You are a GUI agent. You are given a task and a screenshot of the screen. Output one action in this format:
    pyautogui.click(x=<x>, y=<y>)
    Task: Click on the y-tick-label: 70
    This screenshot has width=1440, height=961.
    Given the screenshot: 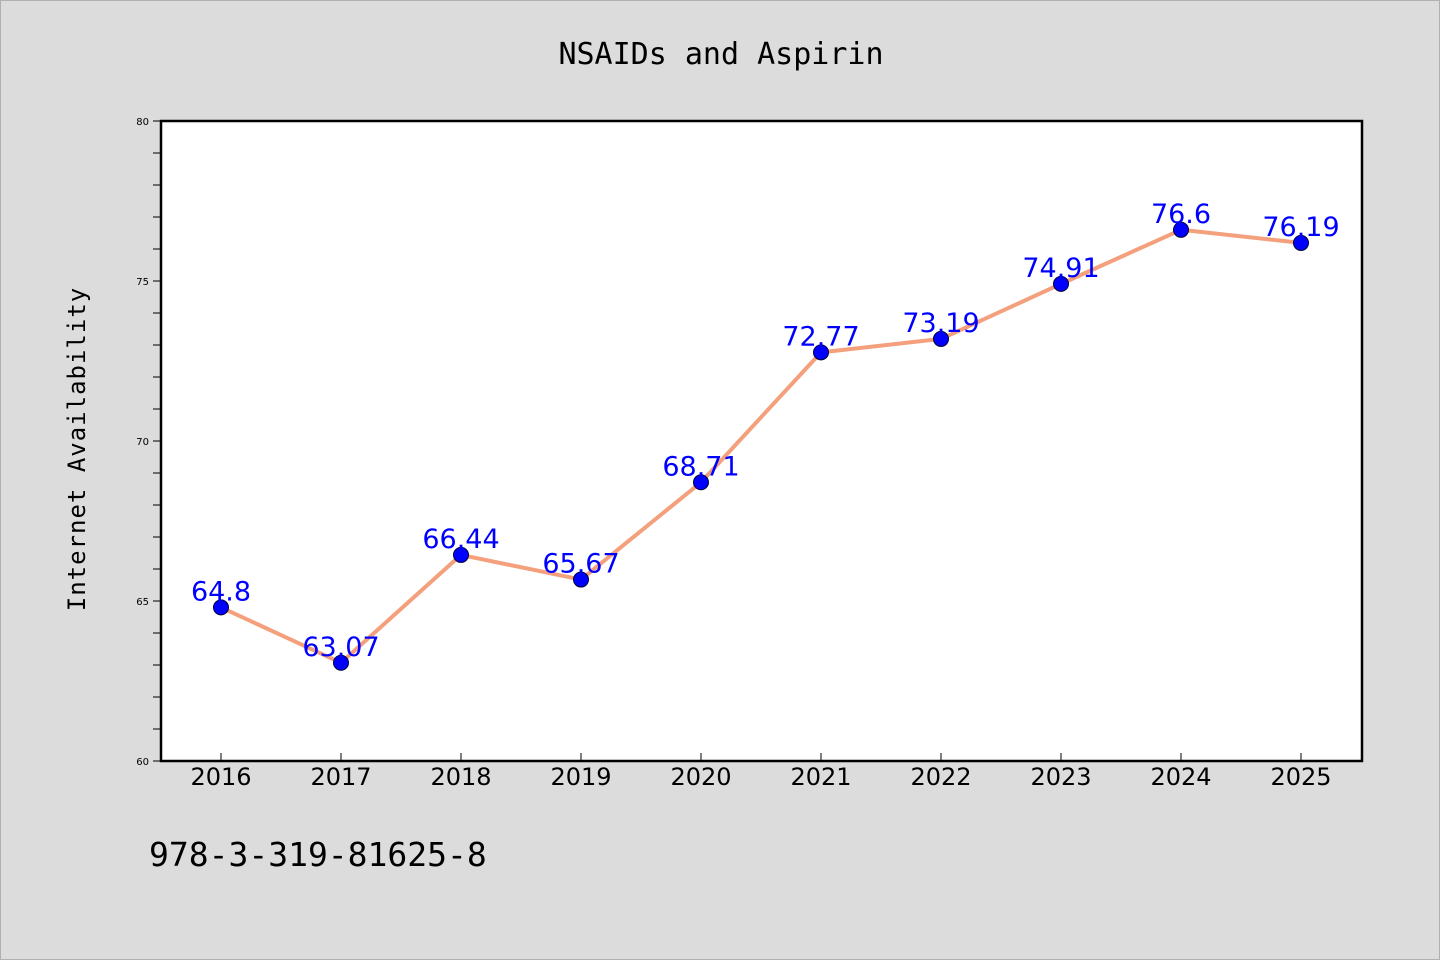 What is the action you would take?
    pyautogui.click(x=142, y=442)
    